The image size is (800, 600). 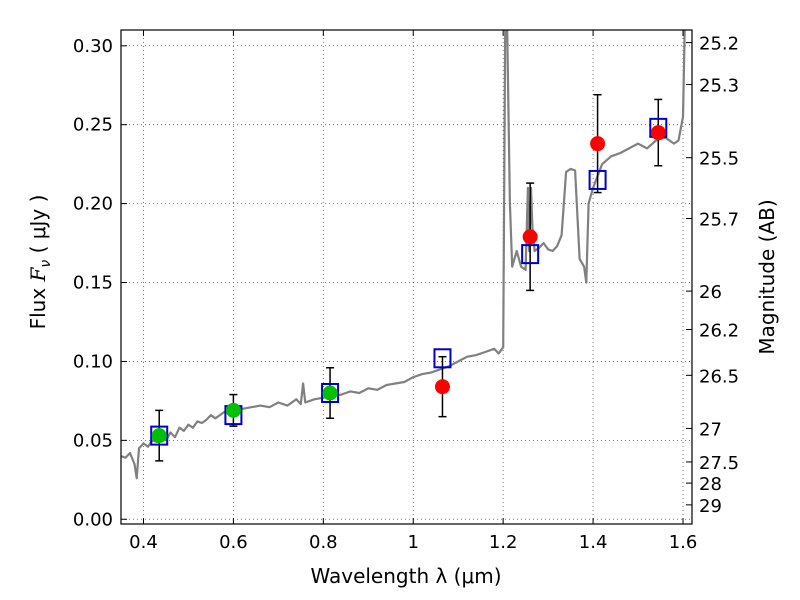 What do you see at coordinates (93, 519) in the screenshot?
I see `y-tick-label: 0.00` at bounding box center [93, 519].